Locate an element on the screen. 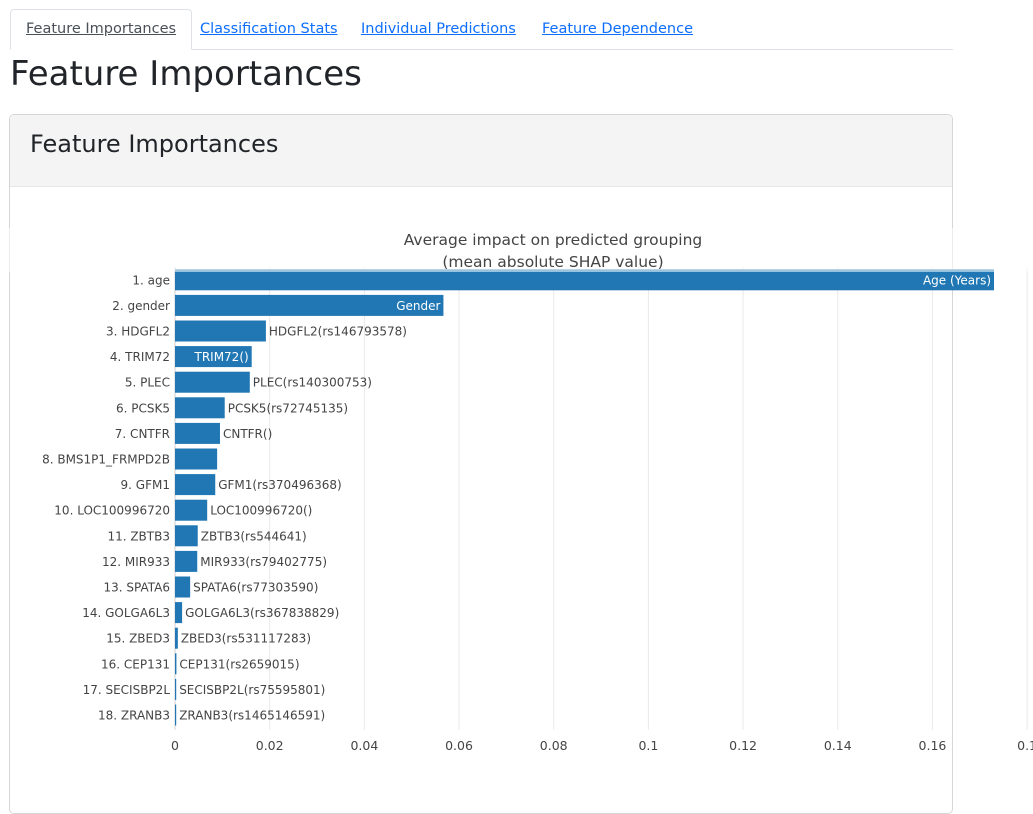 The height and width of the screenshot is (814, 1033). x-tick-label: 0.04 is located at coordinates (364, 745).